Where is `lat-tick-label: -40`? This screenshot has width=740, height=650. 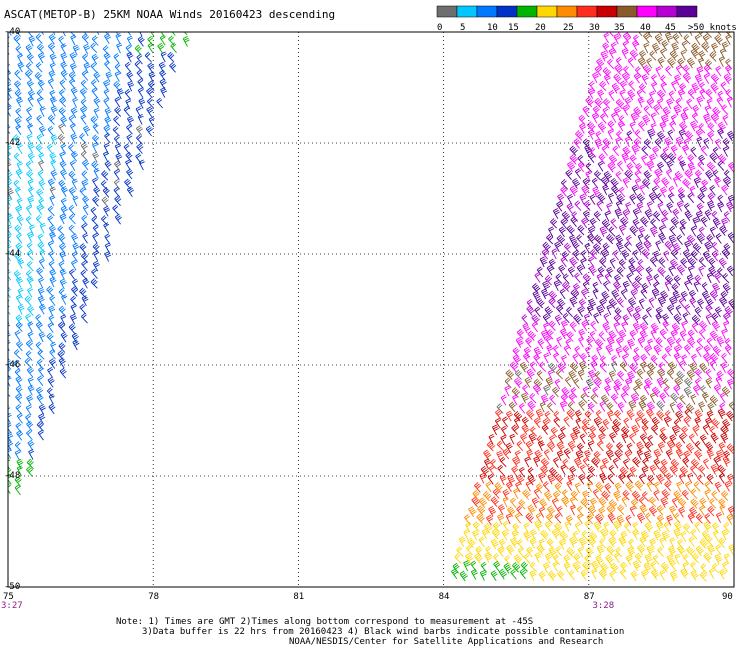 lat-tick-label: -40 is located at coordinates (12, 32).